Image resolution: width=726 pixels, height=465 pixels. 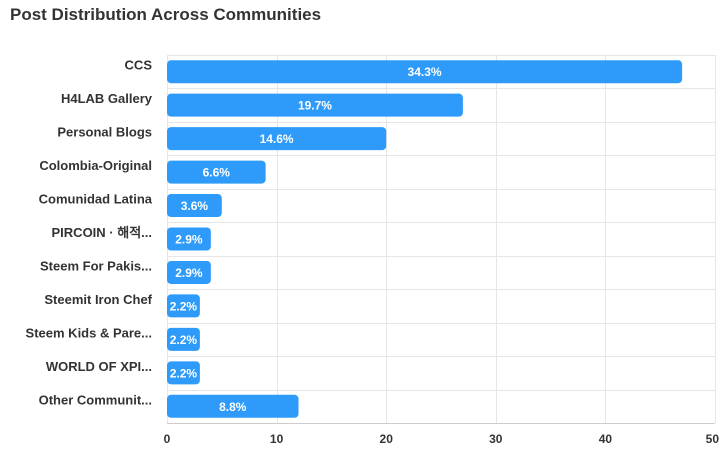 I want to click on data-label: 14.6%, so click(x=277, y=139).